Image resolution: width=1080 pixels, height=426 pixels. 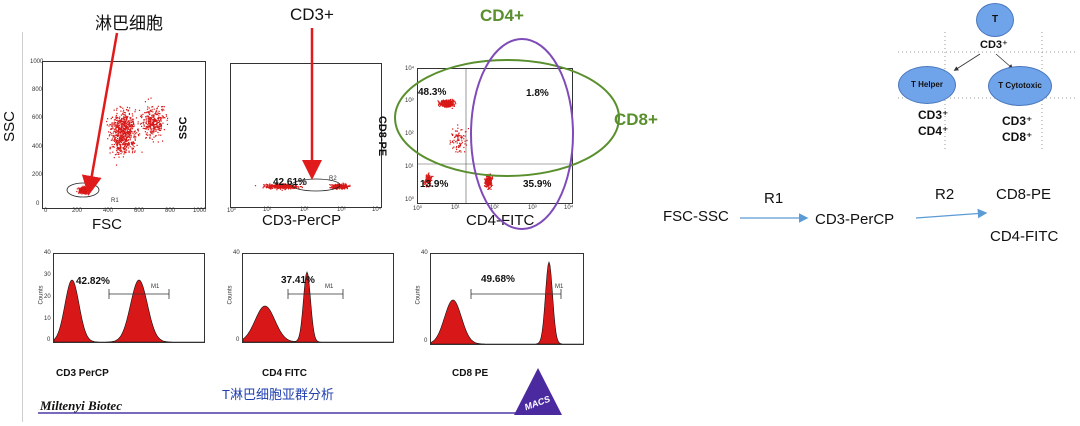 What do you see at coordinates (232, 211) in the screenshot?
I see `scatter2-xtick-0: 10⁰` at bounding box center [232, 211].